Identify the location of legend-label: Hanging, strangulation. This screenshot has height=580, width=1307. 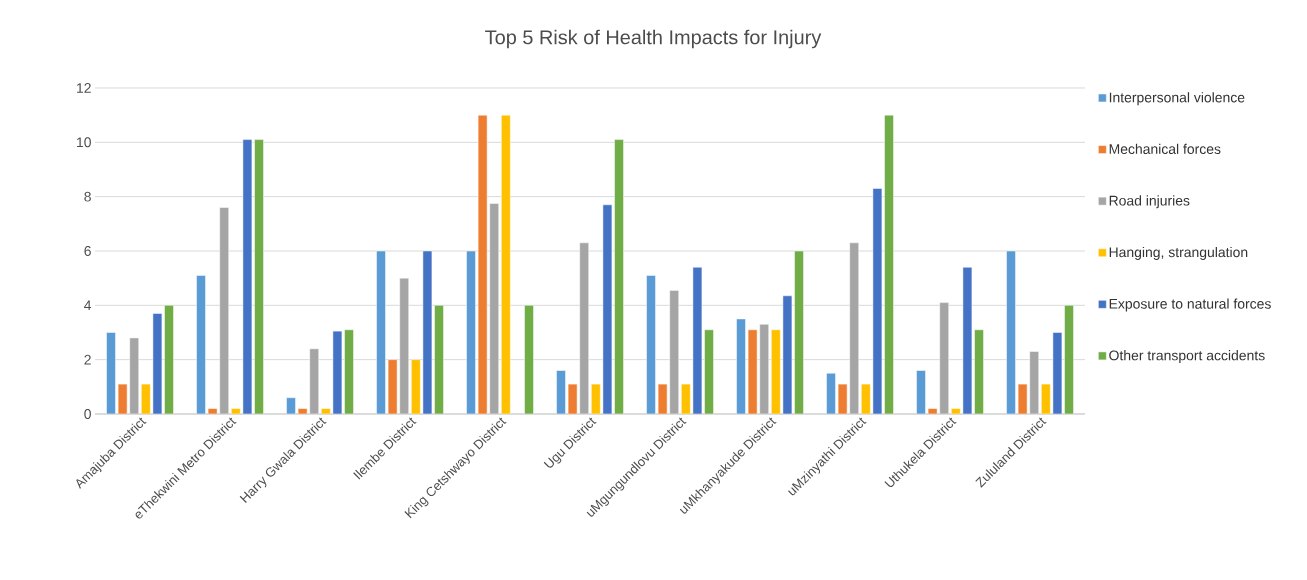
(1178, 253).